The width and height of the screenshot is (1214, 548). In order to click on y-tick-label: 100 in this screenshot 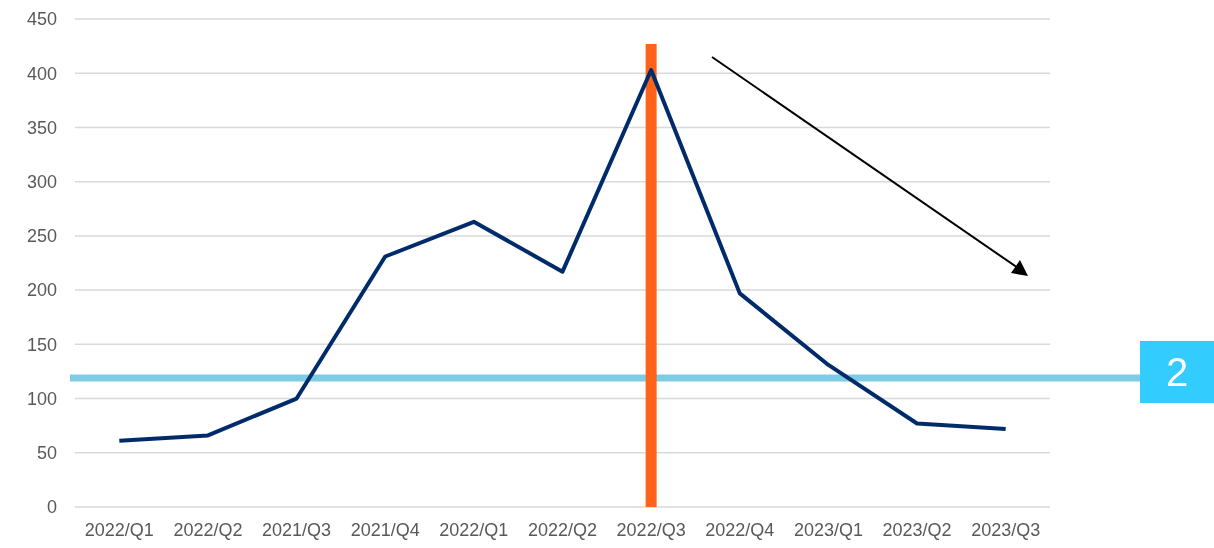, I will do `click(41, 398)`.